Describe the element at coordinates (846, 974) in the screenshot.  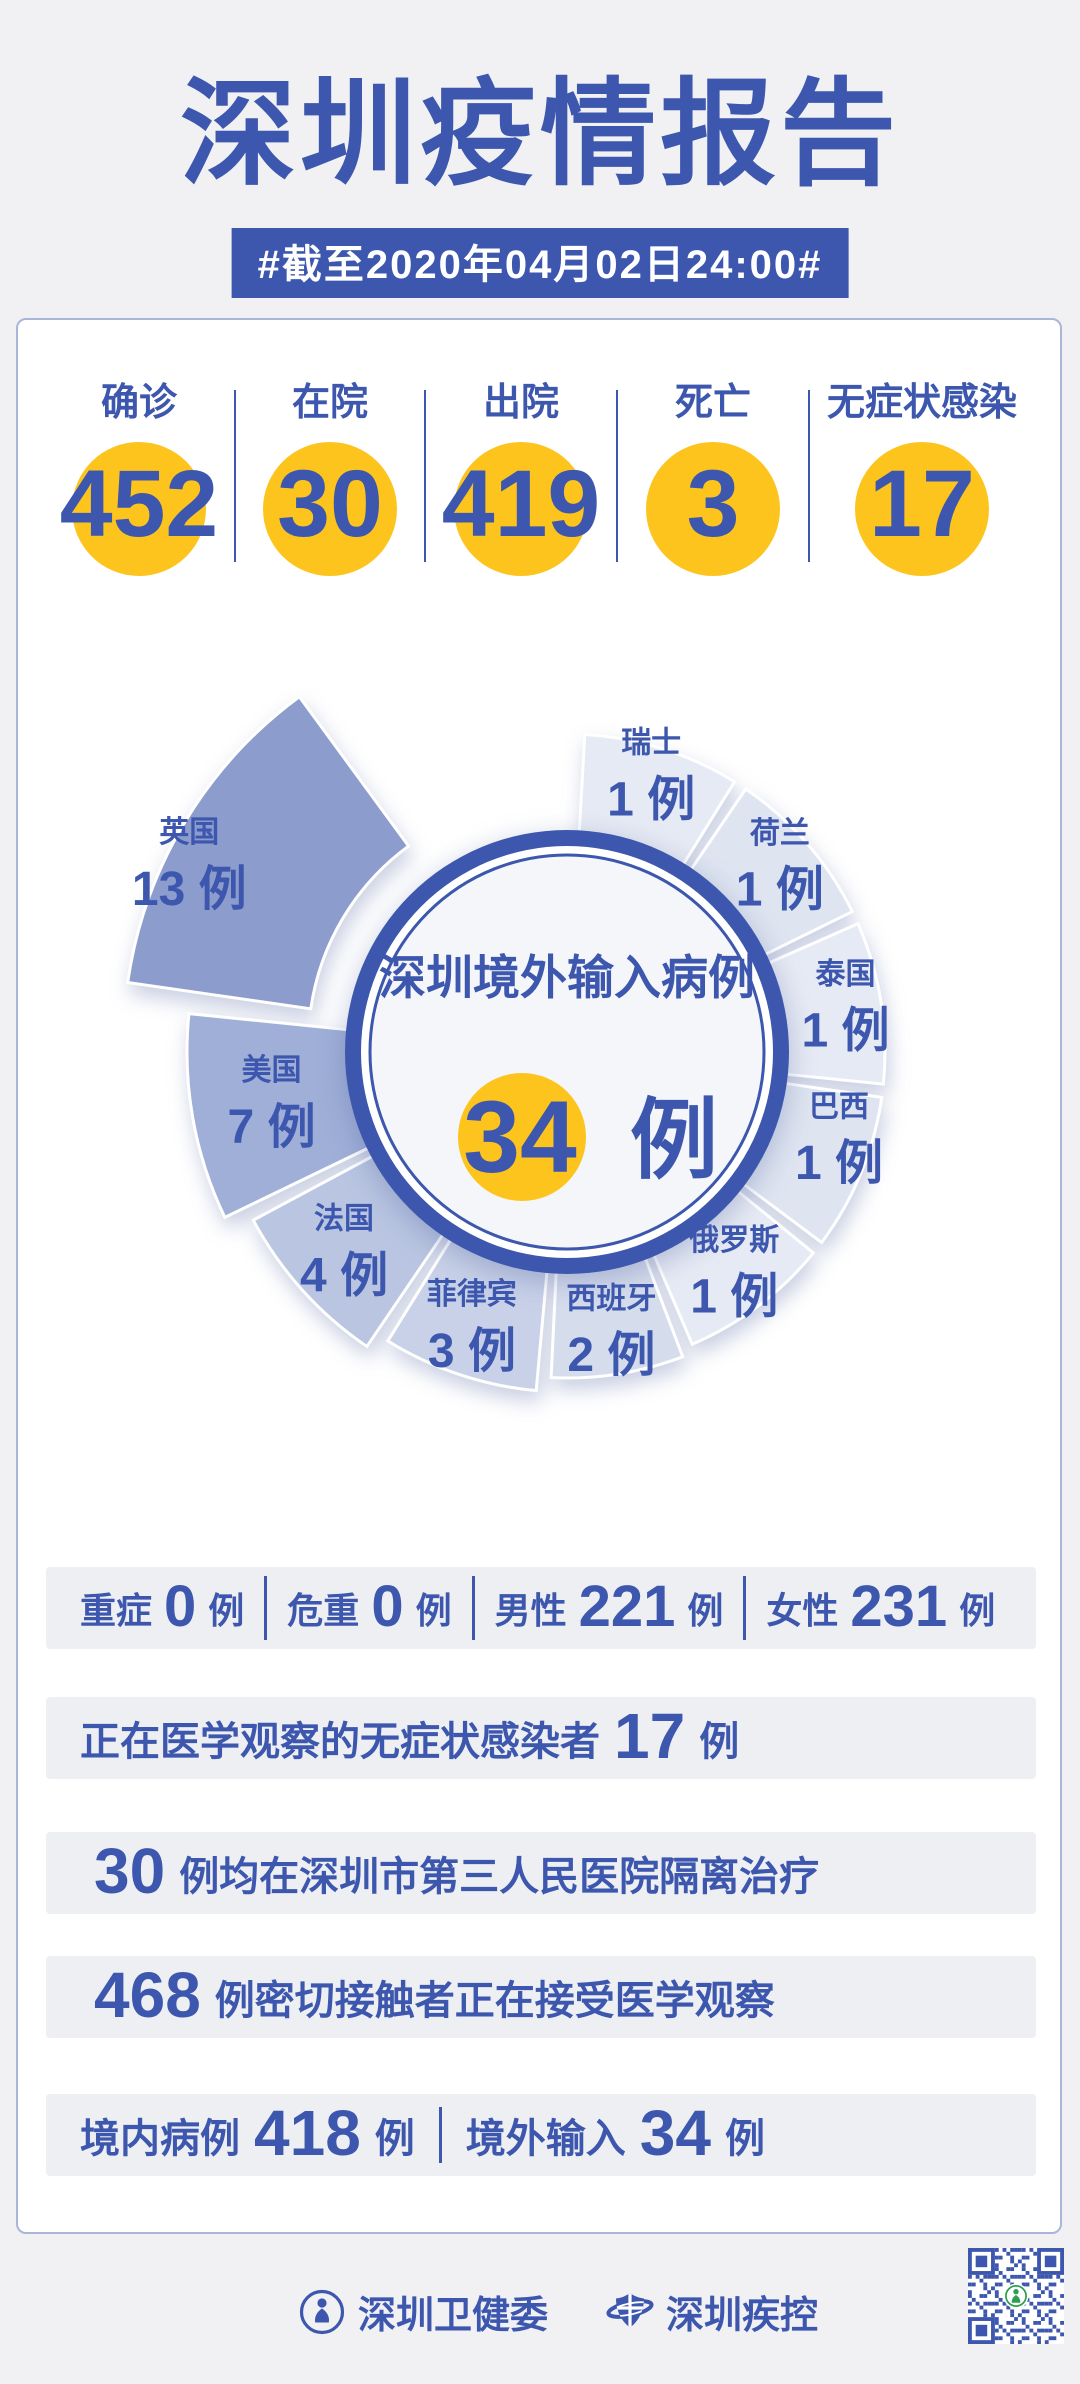
I see `pie-segment-country: 泰国` at that location.